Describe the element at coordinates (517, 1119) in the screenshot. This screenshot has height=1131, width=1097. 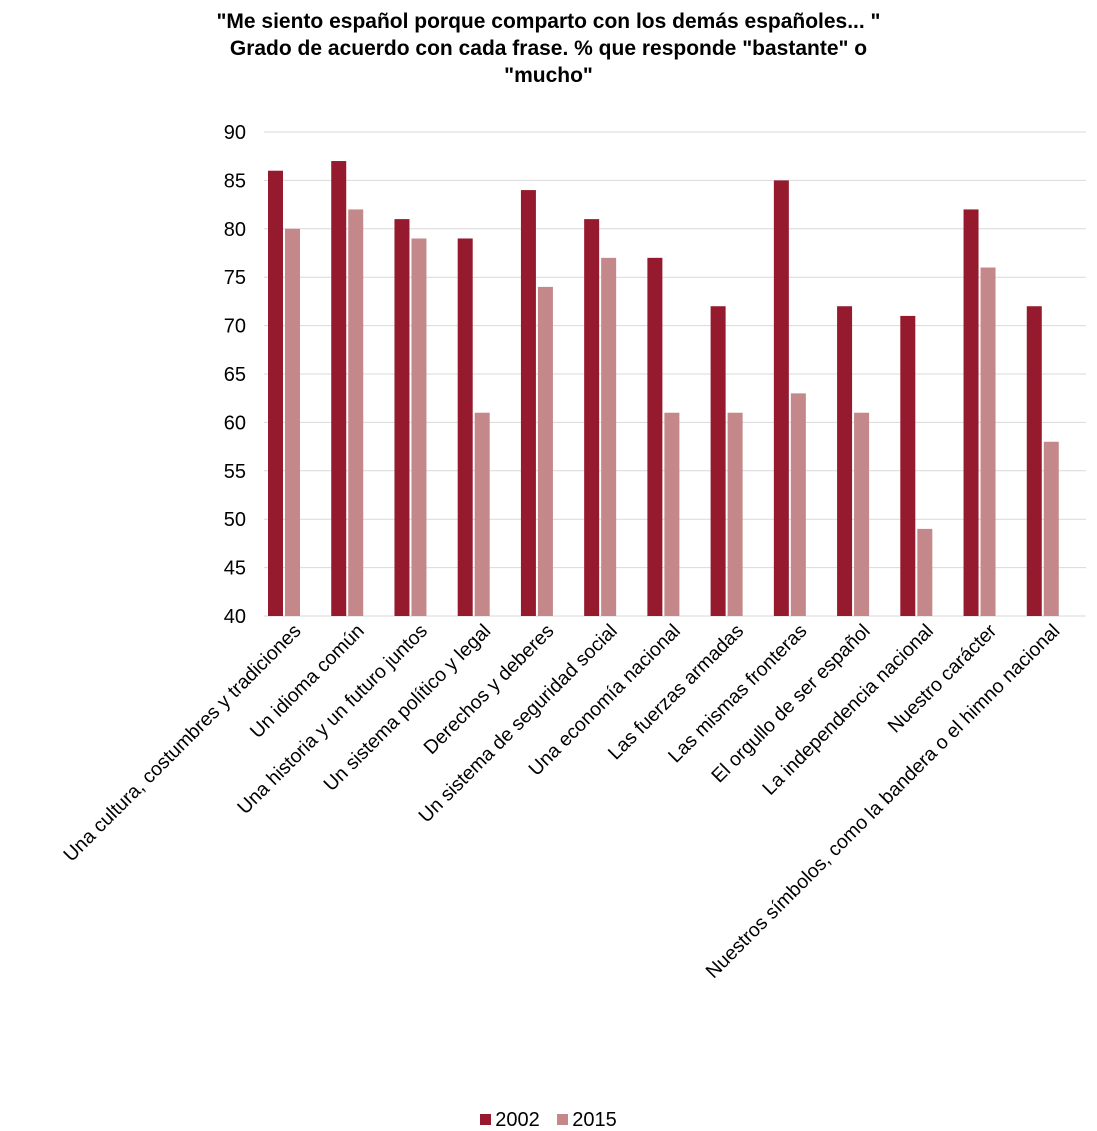
I see `legend-label-2002: 2002` at that location.